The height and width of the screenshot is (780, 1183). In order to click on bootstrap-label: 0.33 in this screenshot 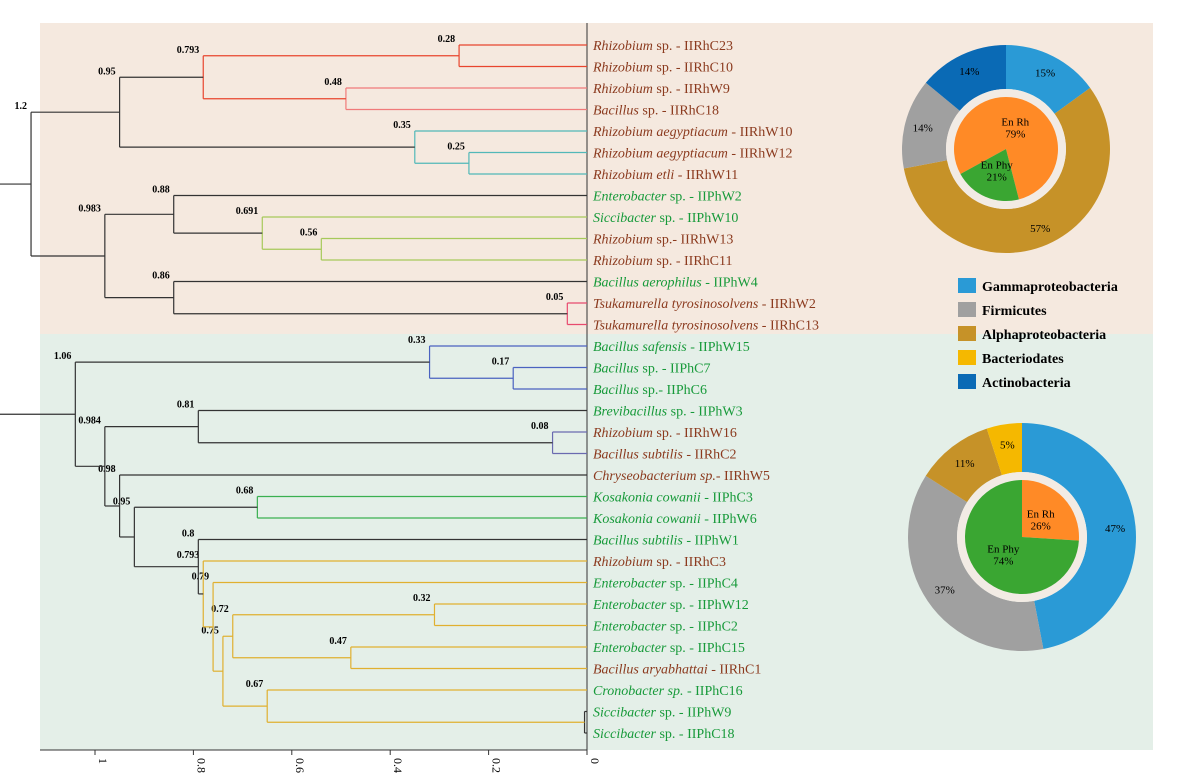, I will do `click(417, 340)`.